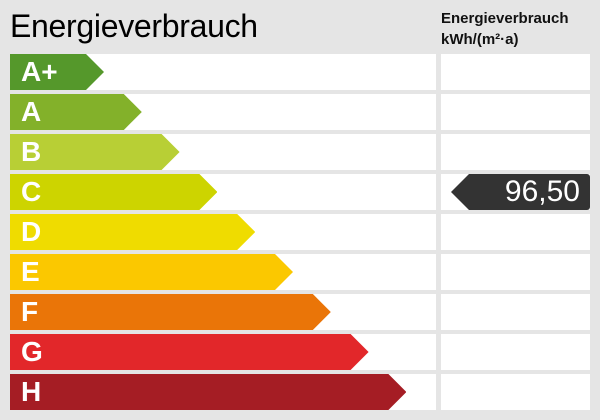 Image resolution: width=600 pixels, height=420 pixels. Describe the element at coordinates (134, 26) in the screenshot. I see `page-title: Energieverbrauch` at that location.